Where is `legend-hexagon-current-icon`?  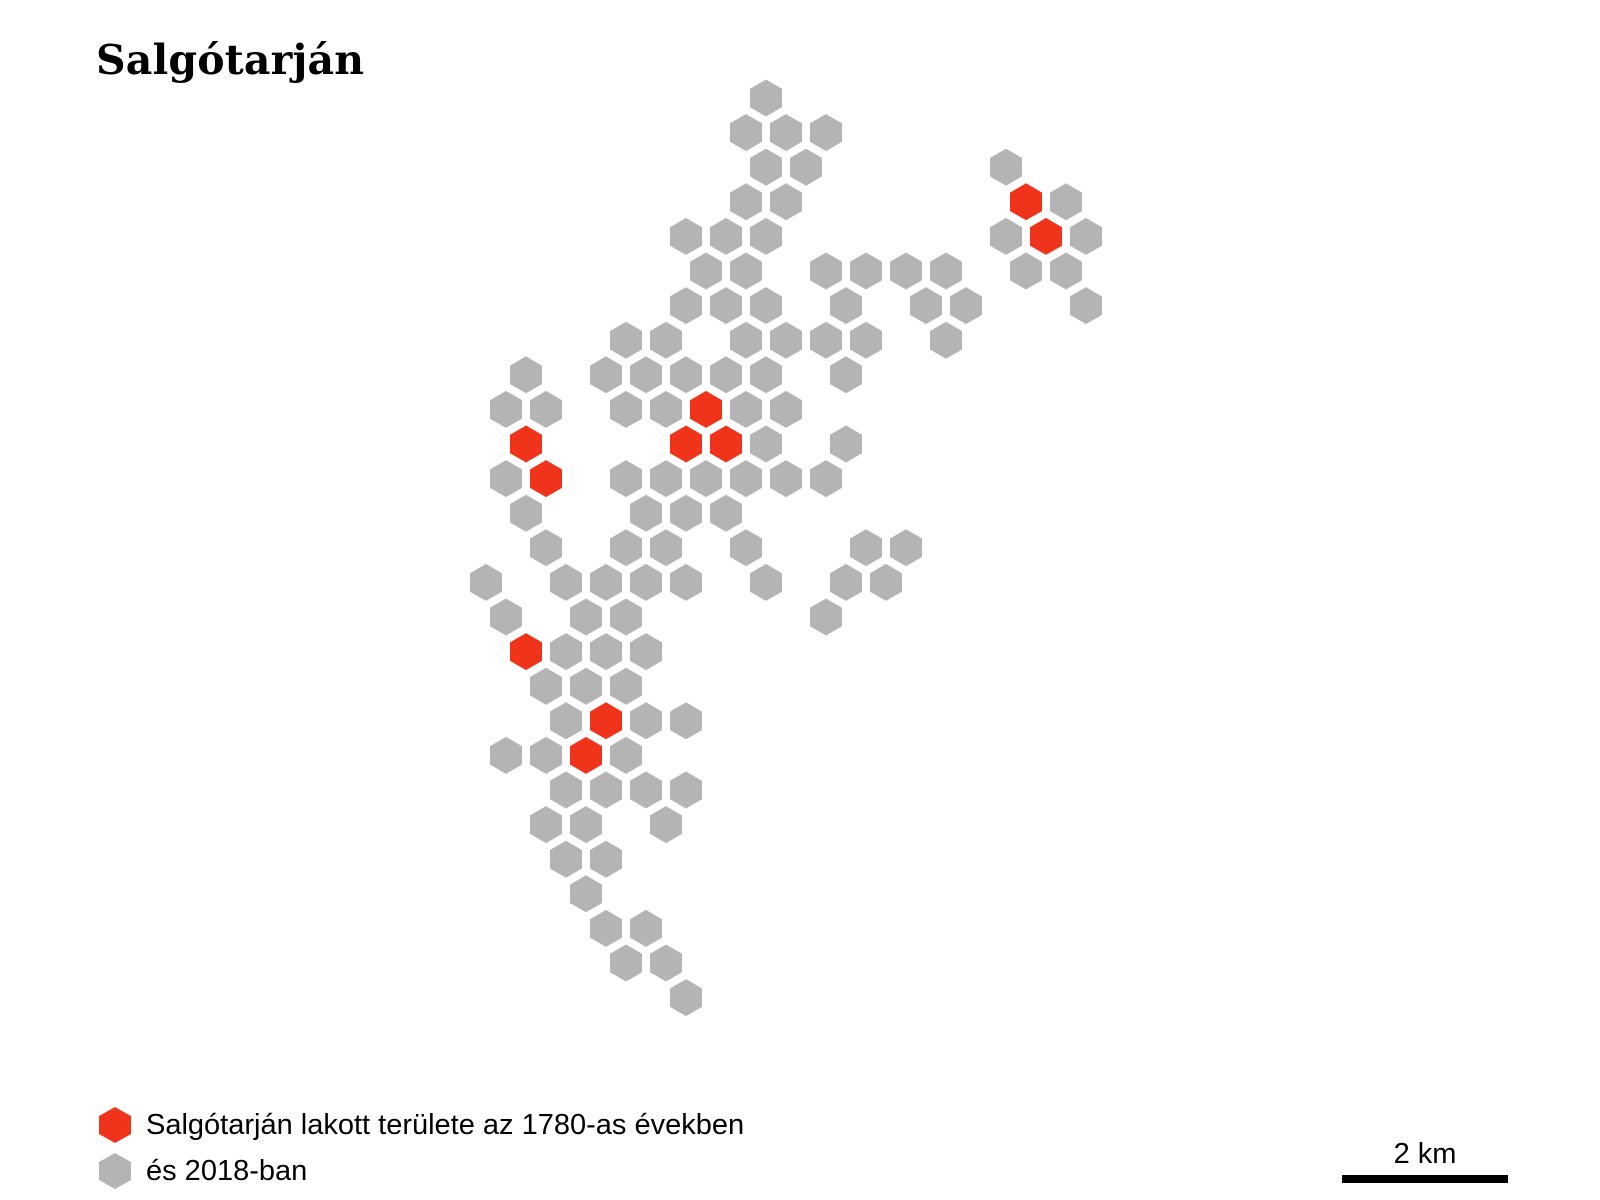
legend-hexagon-current-icon is located at coordinates (115, 1171).